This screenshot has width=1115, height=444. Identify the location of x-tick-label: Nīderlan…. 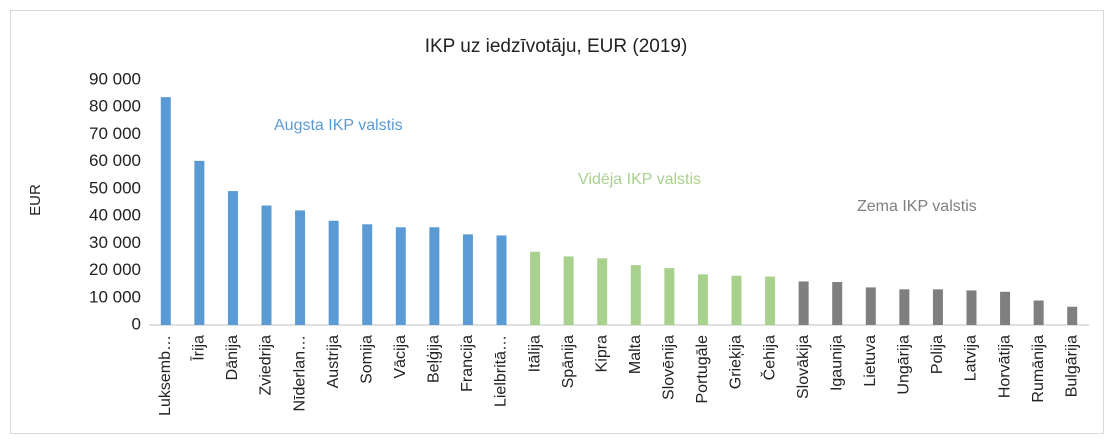
(299, 373).